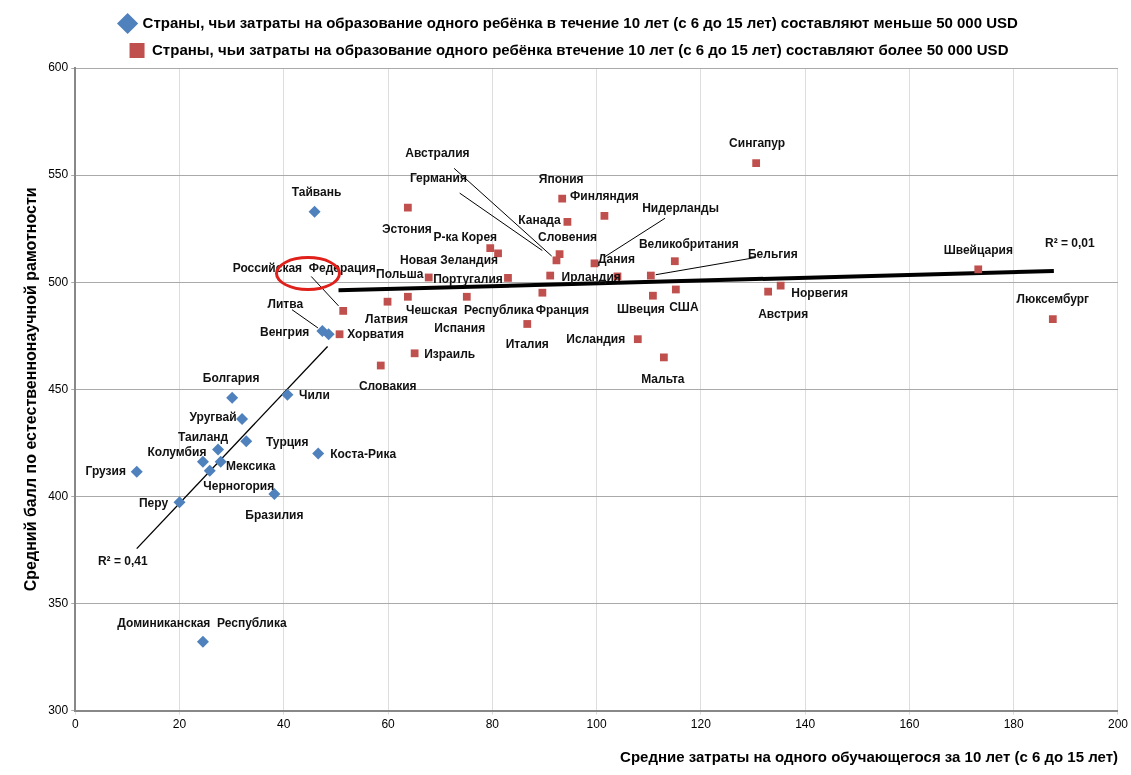 Image resolution: width=1131 pixels, height=775 pixels. Describe the element at coordinates (406, 228) in the screenshot. I see `data-label: Эстония` at that location.